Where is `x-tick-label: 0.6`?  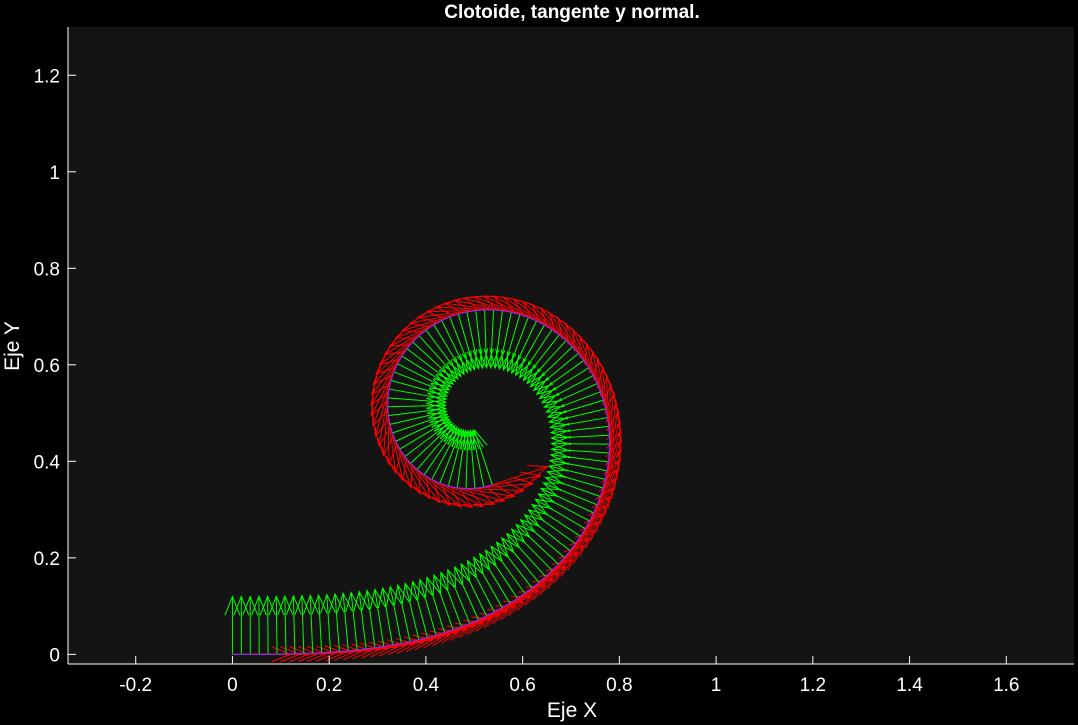
x-tick-label: 0.6 is located at coordinates (522, 685).